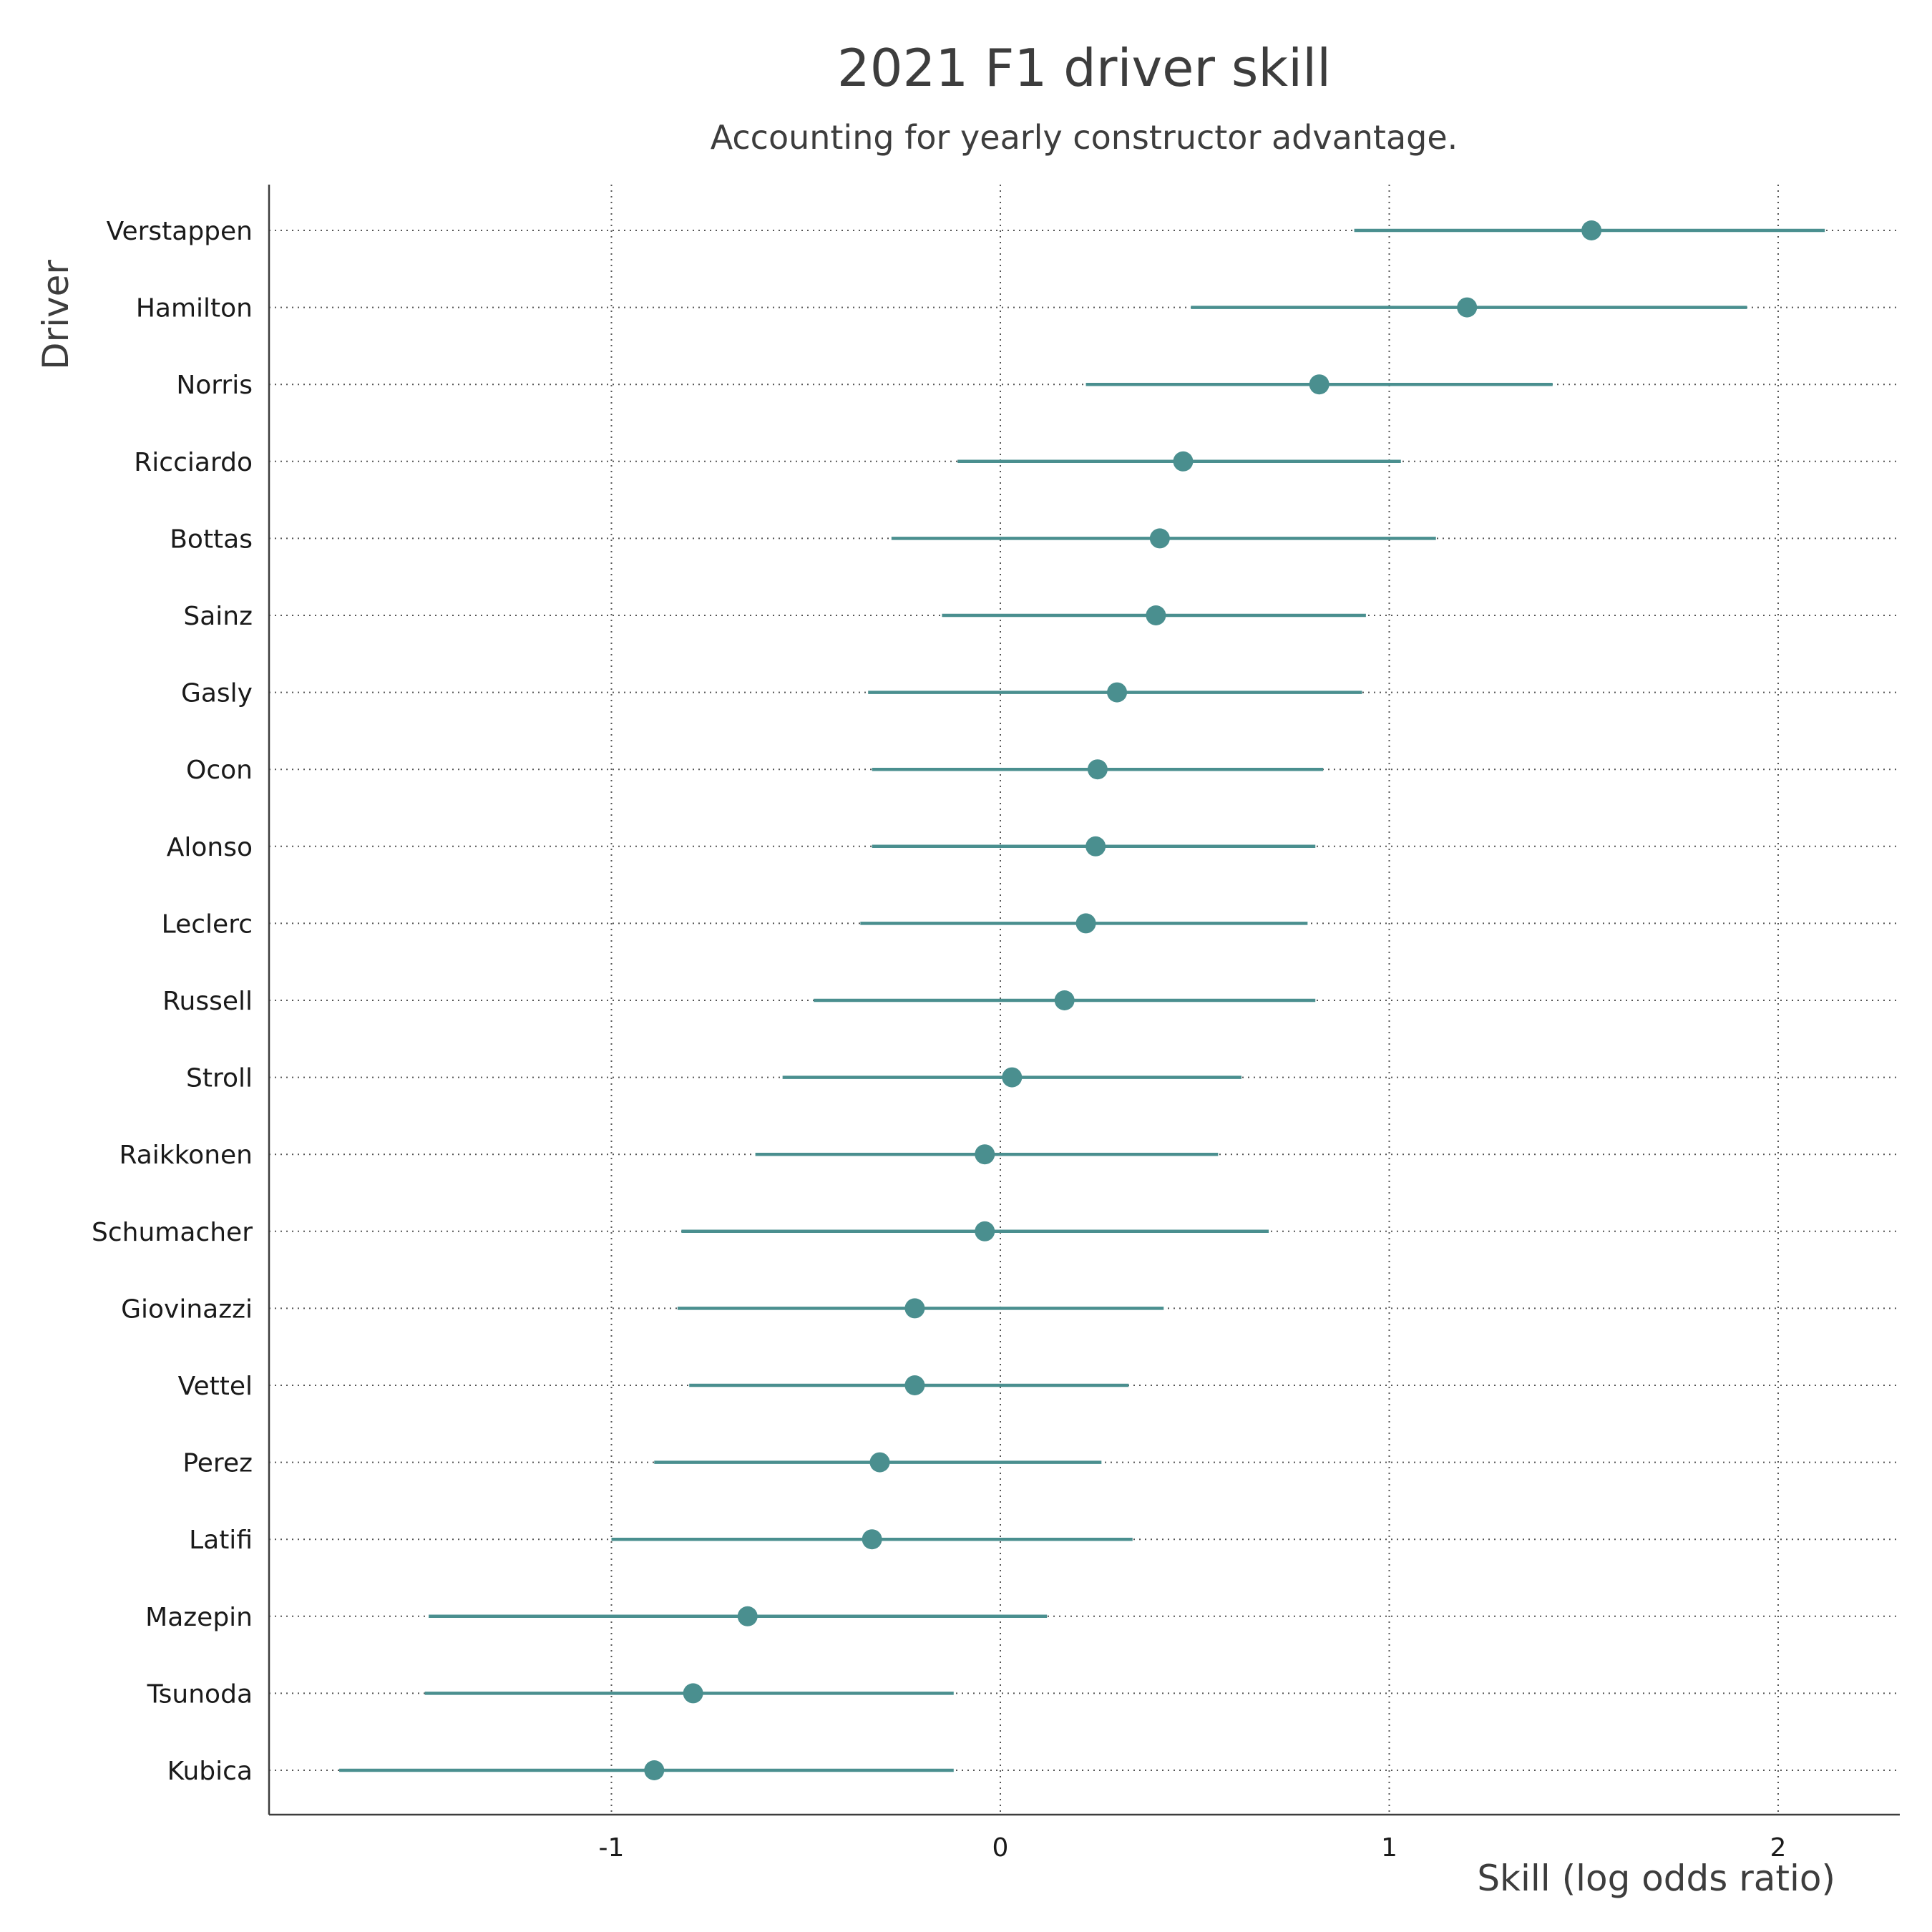 Image resolution: width=1932 pixels, height=1932 pixels. What do you see at coordinates (187, 1309) in the screenshot?
I see `y-tick-label: Giovinazzi` at bounding box center [187, 1309].